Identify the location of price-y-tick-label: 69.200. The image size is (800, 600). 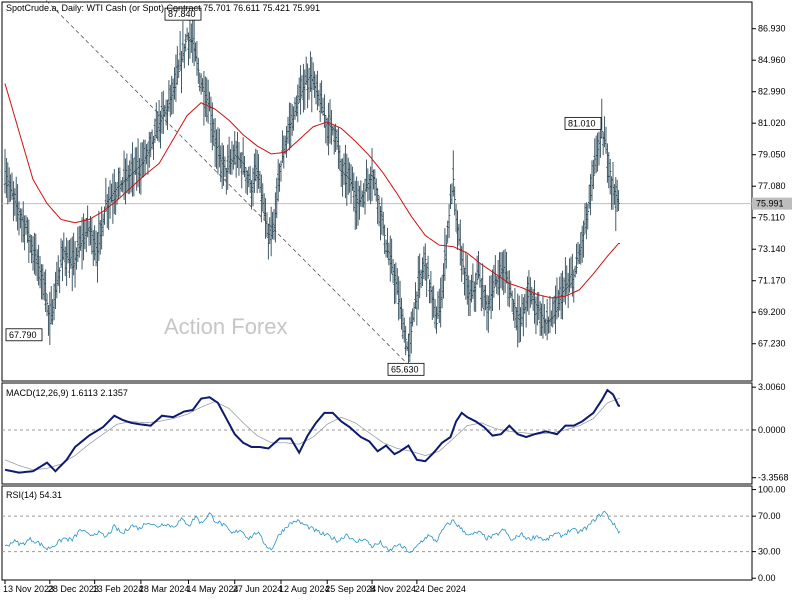
(772, 312).